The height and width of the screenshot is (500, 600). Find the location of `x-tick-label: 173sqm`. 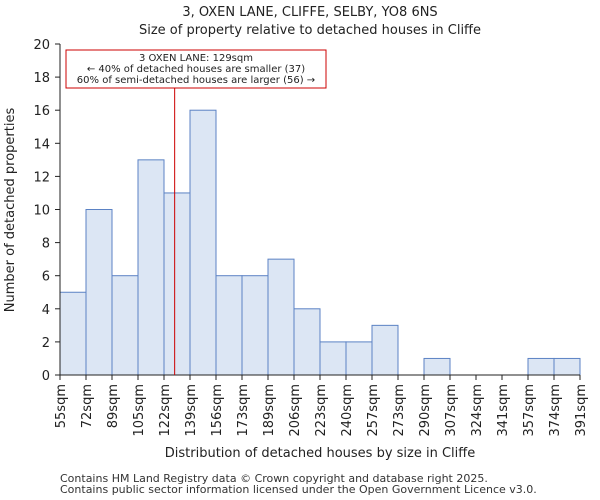

x-tick-label: 173sqm is located at coordinates (243, 410).